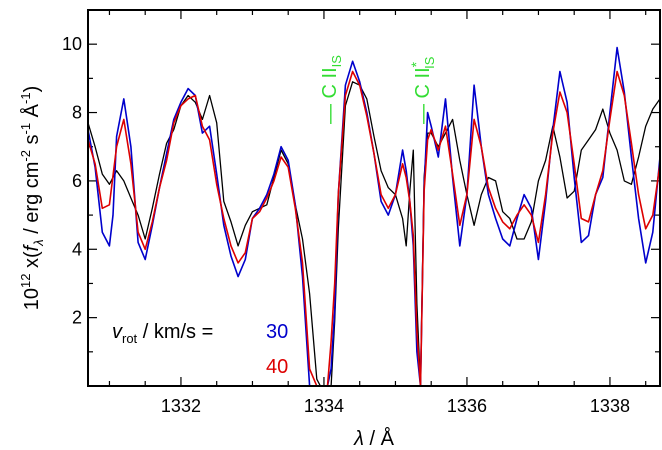  What do you see at coordinates (25, 281) in the screenshot?
I see `y-label-sup: 12` at bounding box center [25, 281].